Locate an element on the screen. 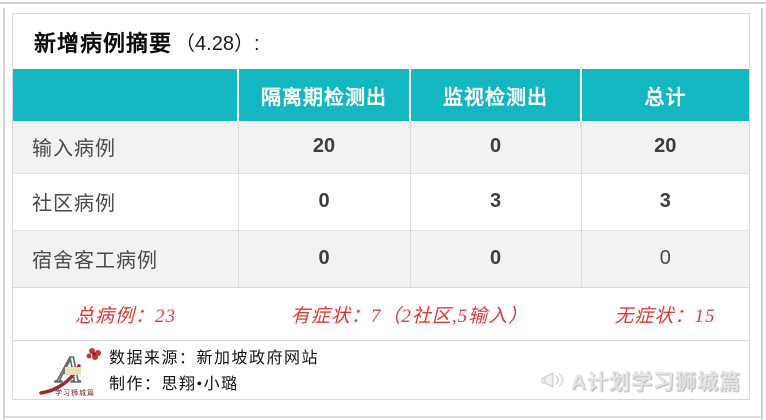 The image size is (766, 420). credits-bar: A 学习狮城篇 数据来源：新加坡政府网站 制作：思翔•小璐 is located at coordinates (381, 369).